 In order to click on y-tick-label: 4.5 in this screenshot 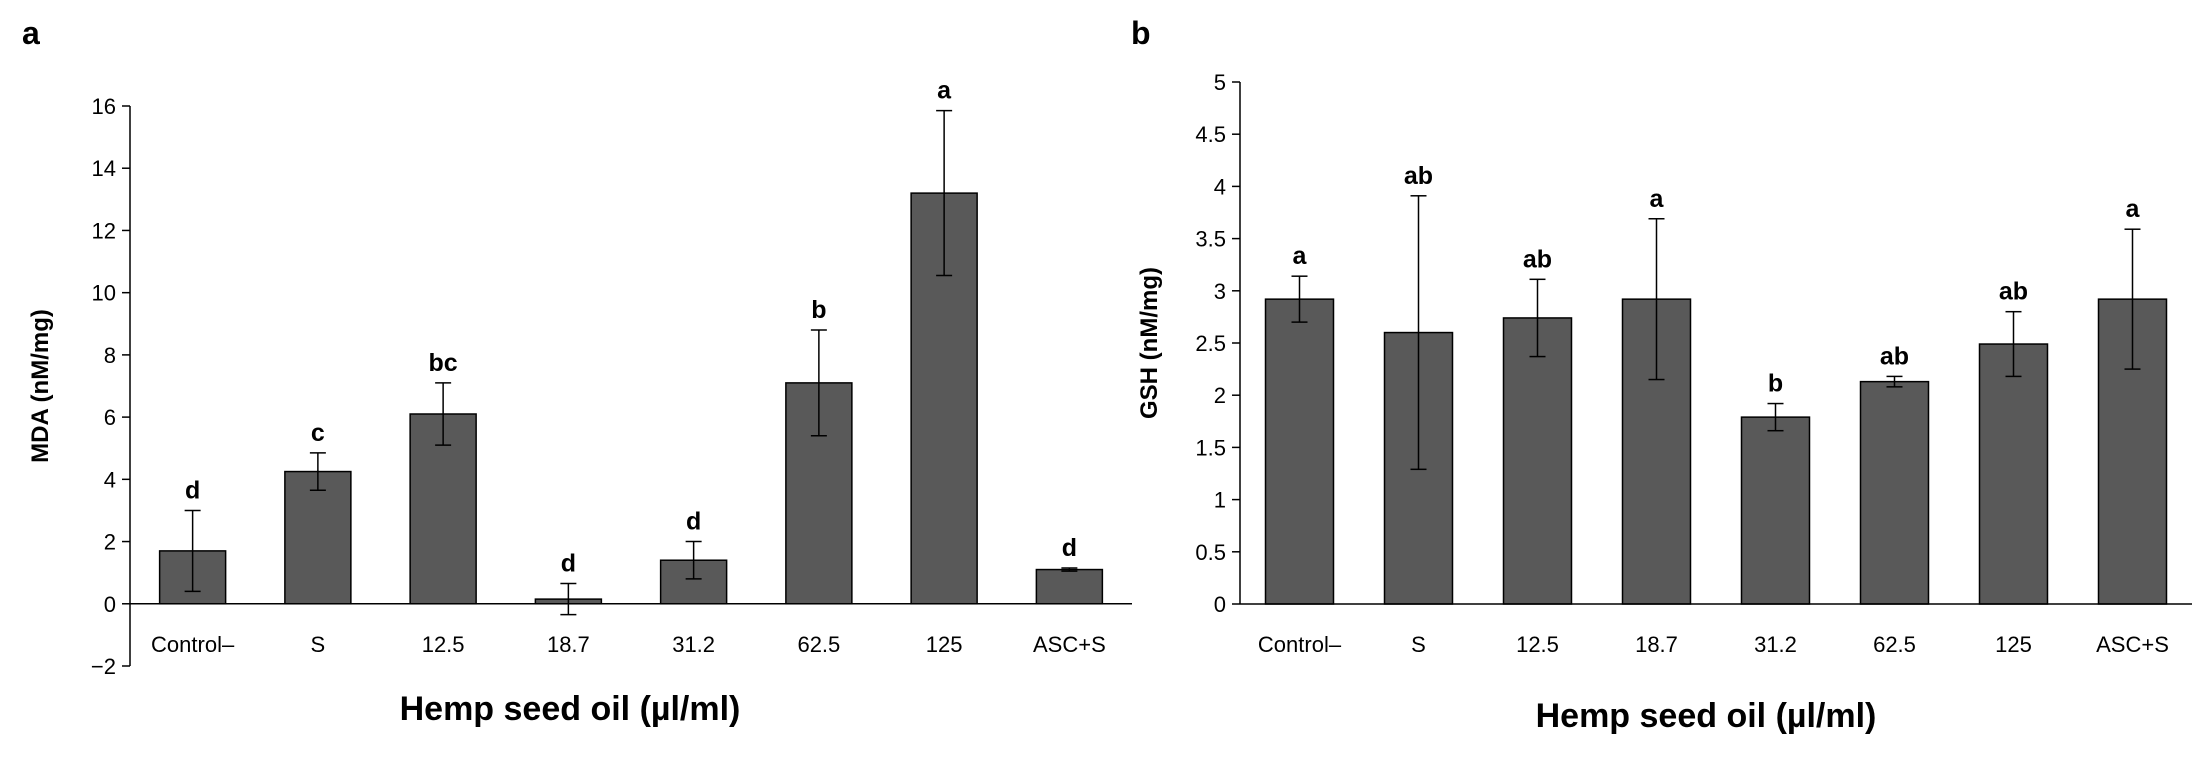, I will do `click(1210, 134)`.